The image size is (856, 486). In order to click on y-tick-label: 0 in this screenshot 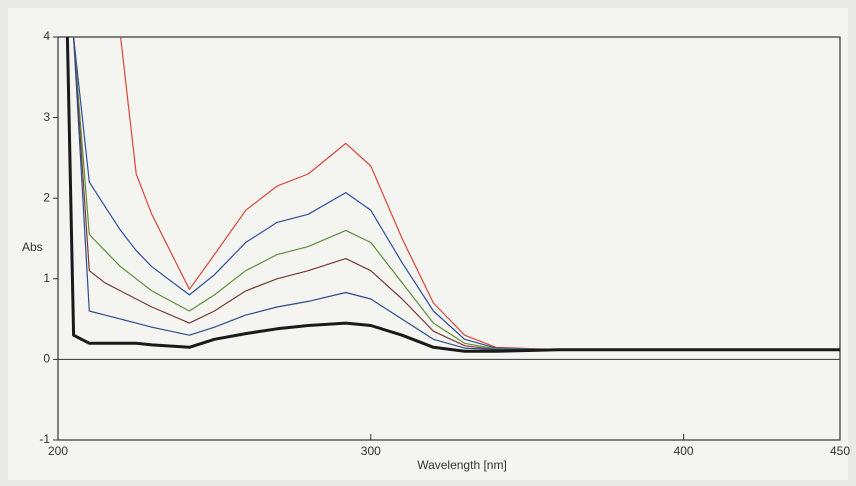, I will do `click(46, 359)`.